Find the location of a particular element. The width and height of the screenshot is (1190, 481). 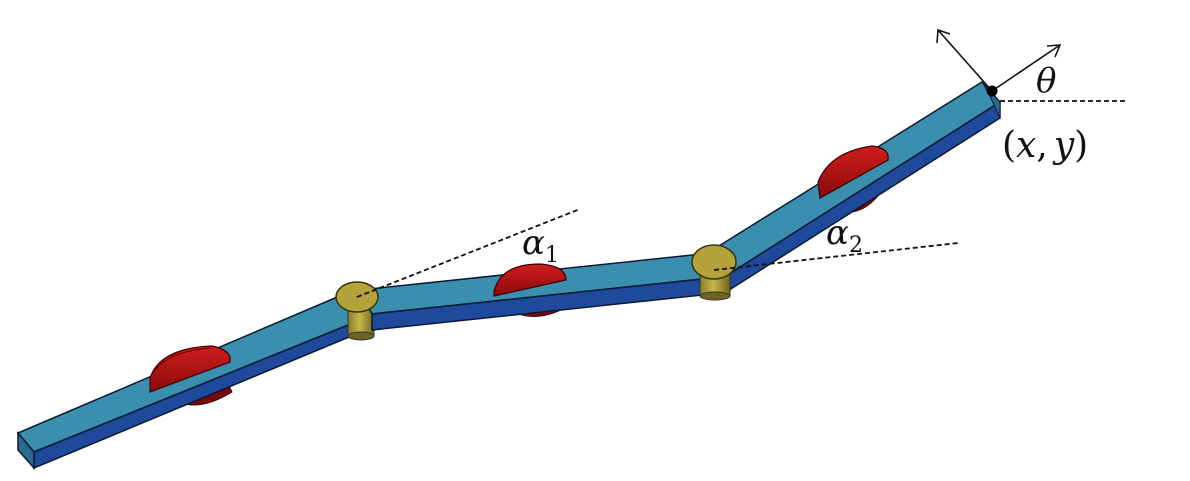

alpha2-label: α2 is located at coordinates (844, 235).